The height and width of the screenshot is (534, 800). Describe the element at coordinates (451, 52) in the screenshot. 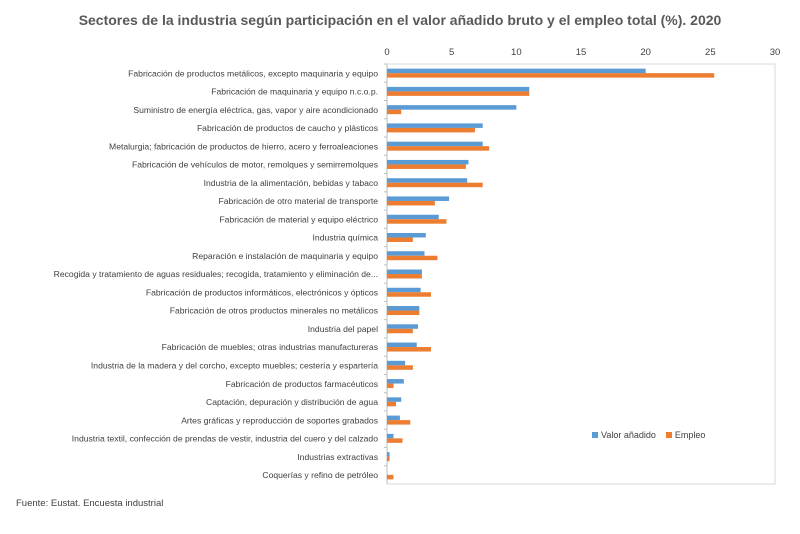

I see `x-tick-label: 5` at that location.